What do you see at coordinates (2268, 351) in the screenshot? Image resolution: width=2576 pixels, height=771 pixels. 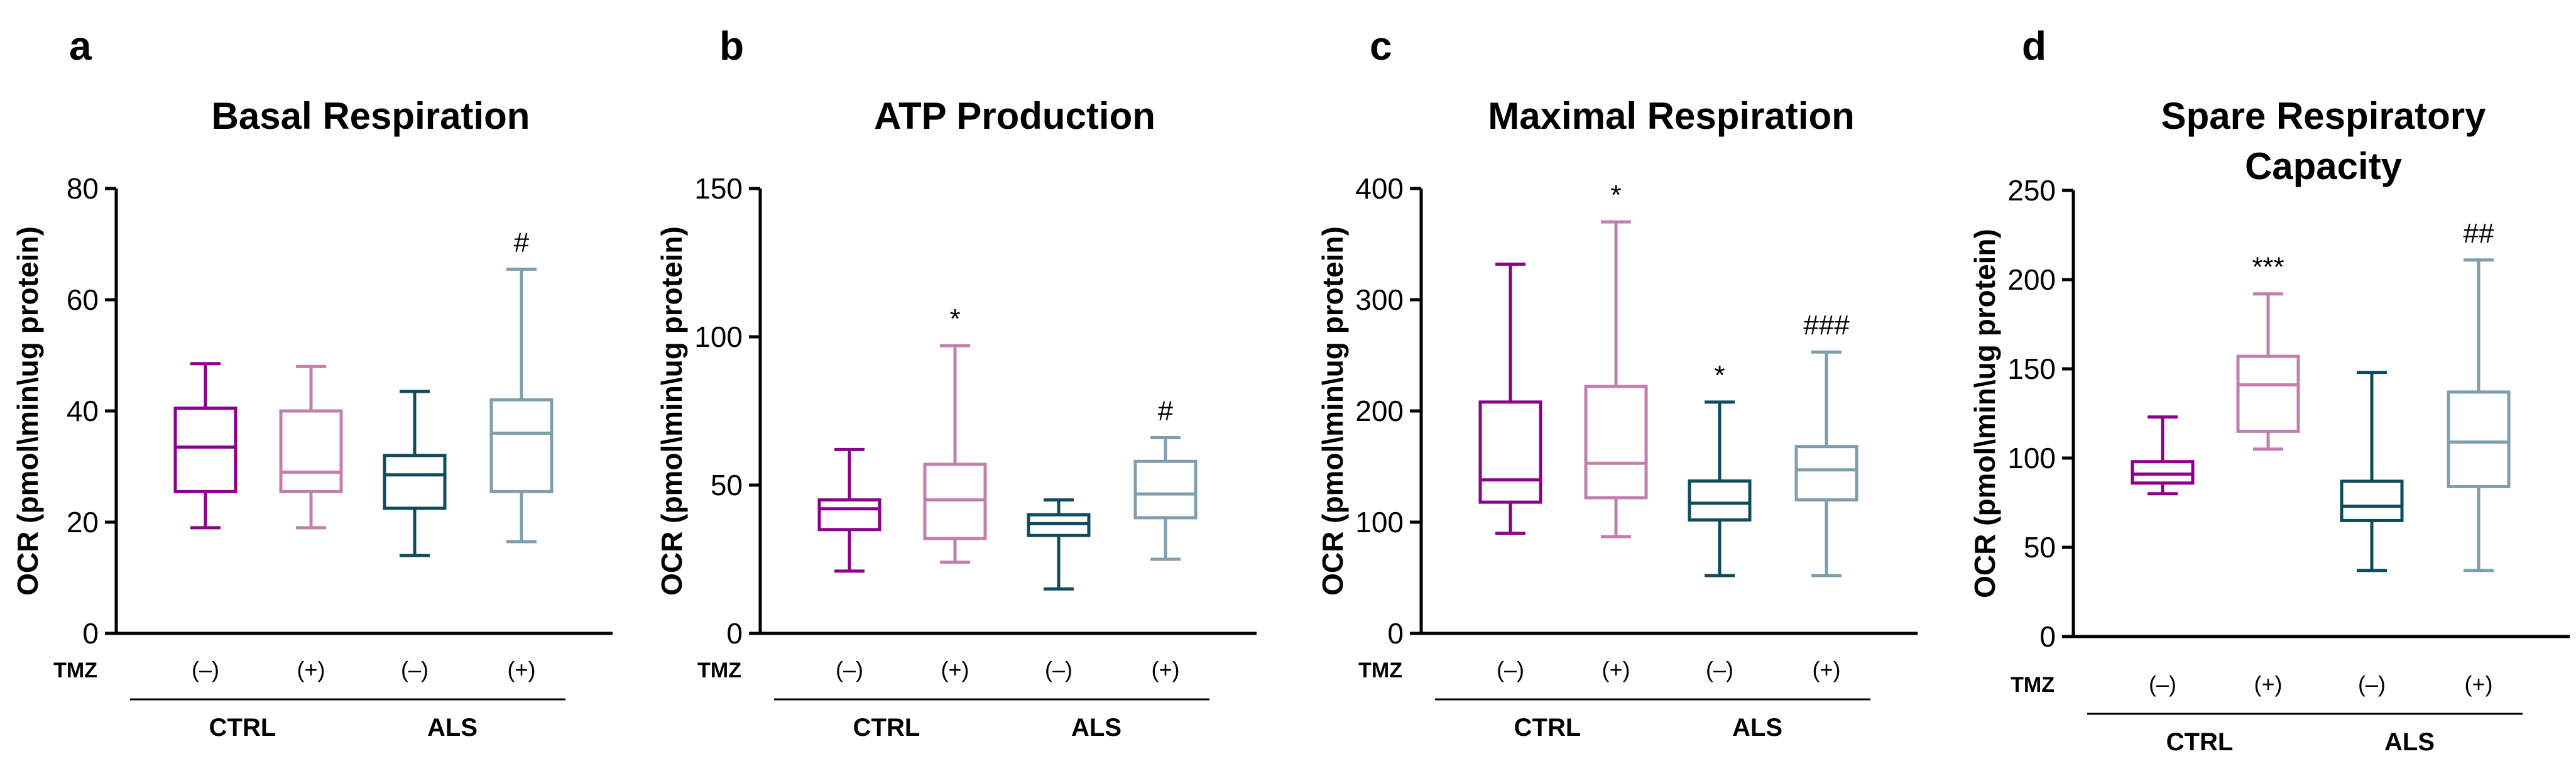 I see `box-ctrl-plus: ***` at bounding box center [2268, 351].